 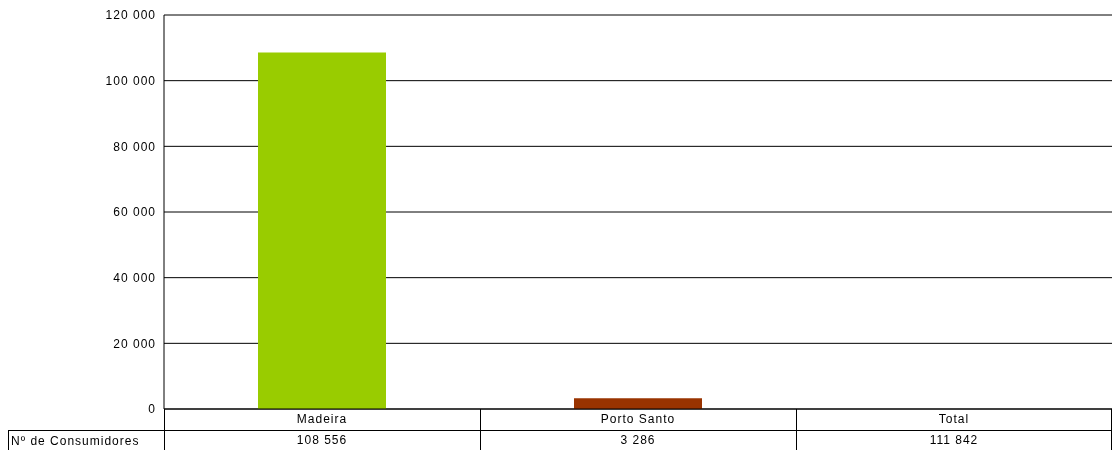 I want to click on data-label: 108 556, so click(x=322, y=440).